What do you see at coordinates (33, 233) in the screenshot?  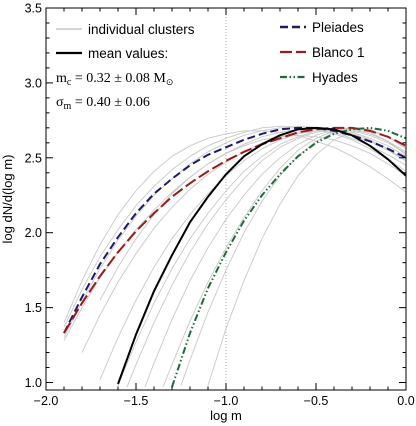 I see `y-tick-label: 2.0` at bounding box center [33, 233].